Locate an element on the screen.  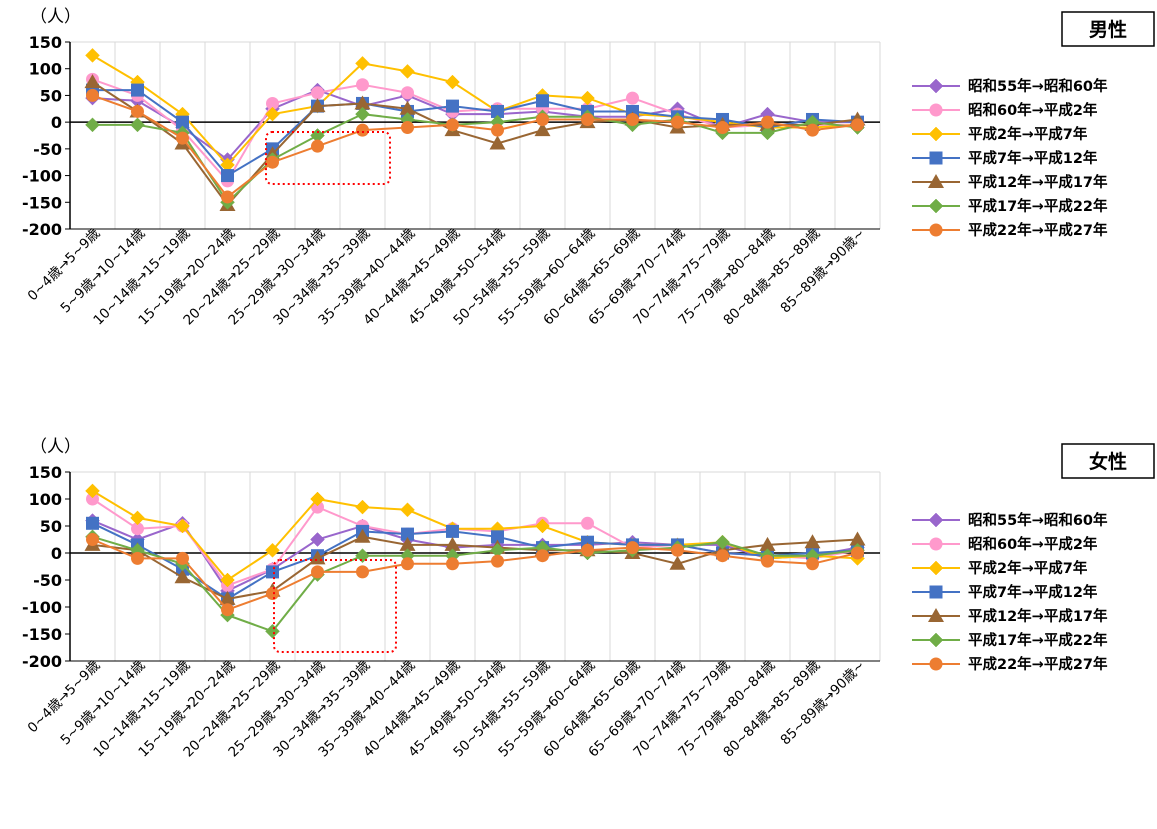
chart-title-box is located at coordinates (1108, 461).